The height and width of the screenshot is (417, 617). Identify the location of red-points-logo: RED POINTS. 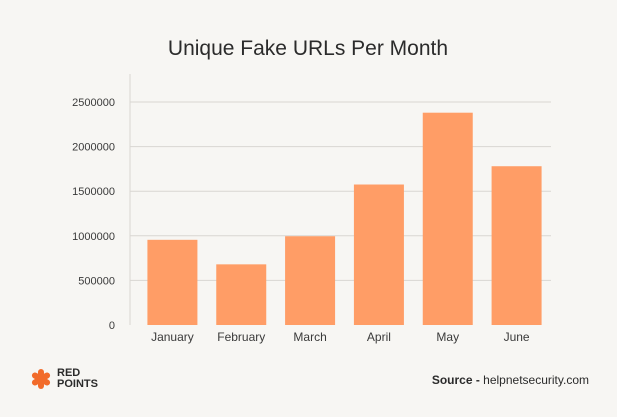
(64, 379).